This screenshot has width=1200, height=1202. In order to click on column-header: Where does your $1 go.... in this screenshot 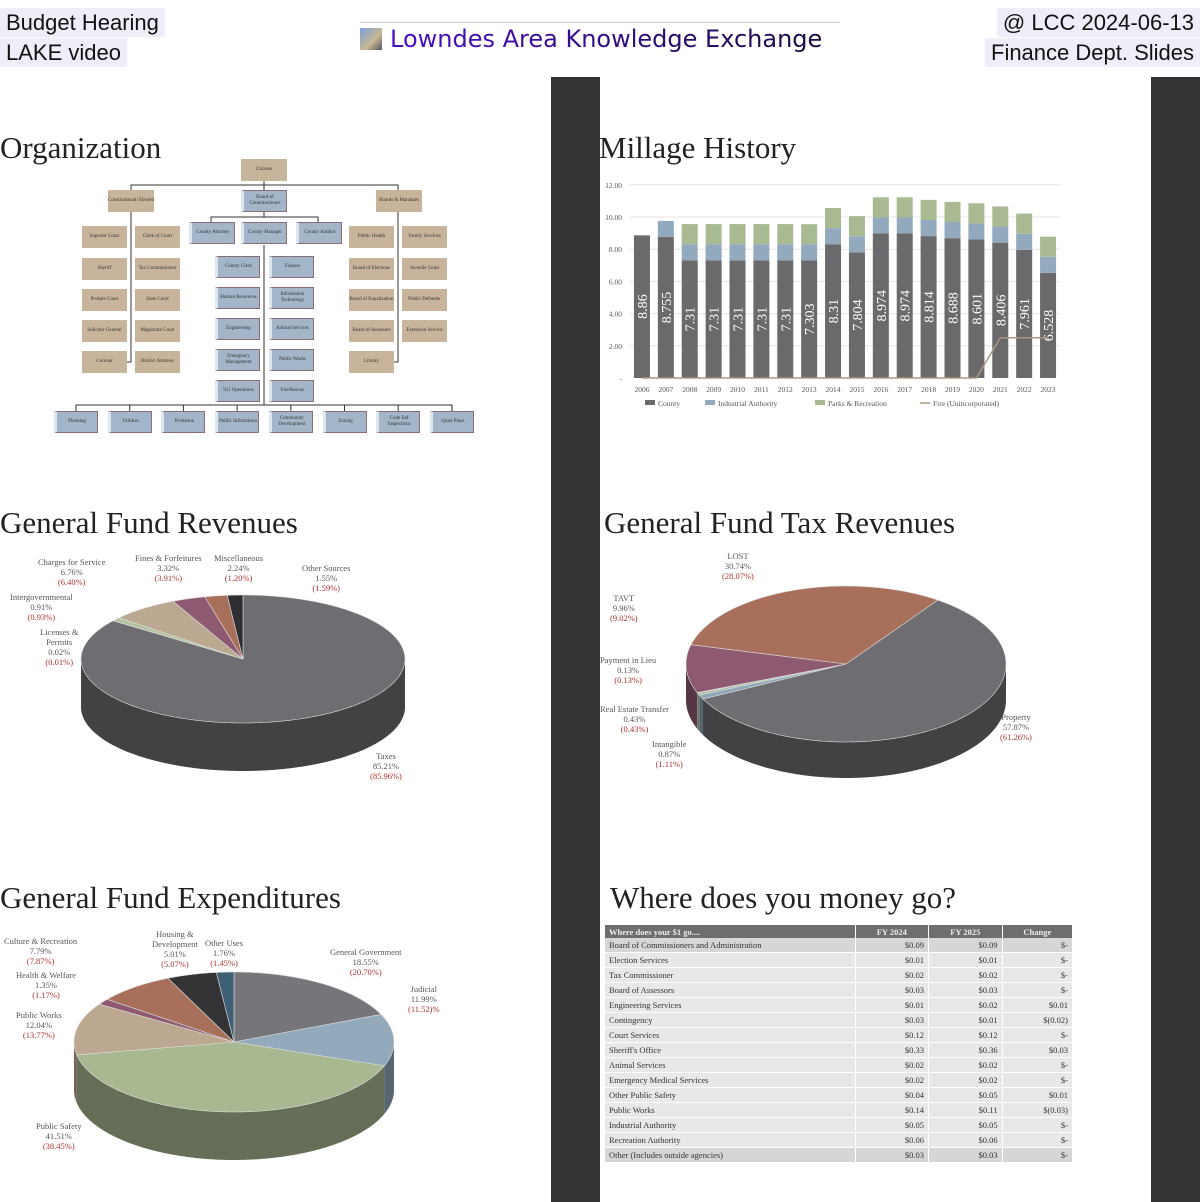, I will do `click(730, 931)`.